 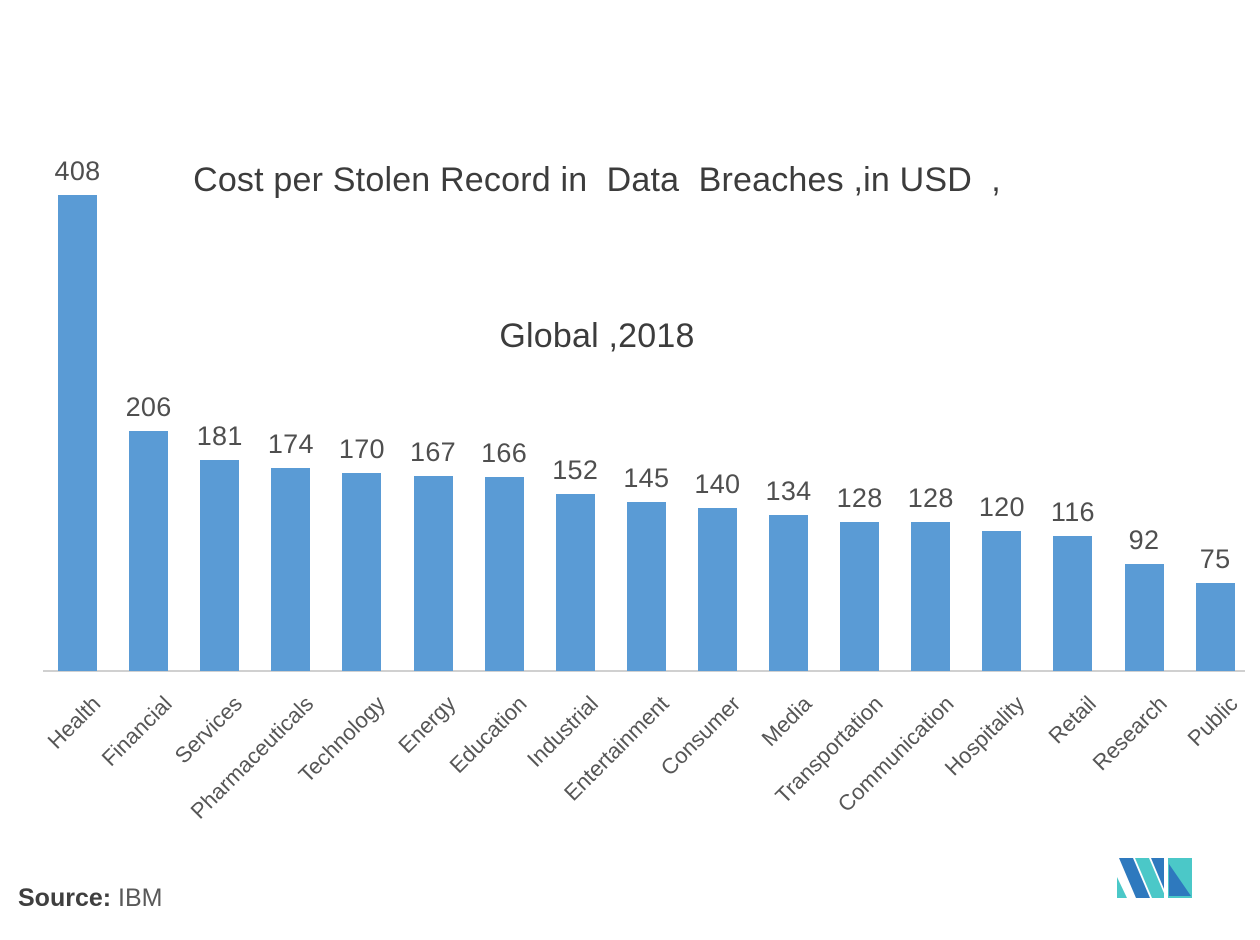 I want to click on category-label: Retail, so click(x=1072, y=720).